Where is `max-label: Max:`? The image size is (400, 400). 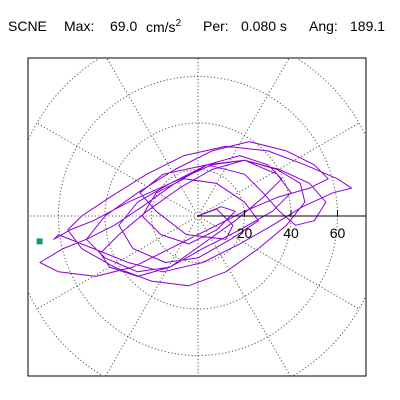 max-label: Max: is located at coordinates (79, 26).